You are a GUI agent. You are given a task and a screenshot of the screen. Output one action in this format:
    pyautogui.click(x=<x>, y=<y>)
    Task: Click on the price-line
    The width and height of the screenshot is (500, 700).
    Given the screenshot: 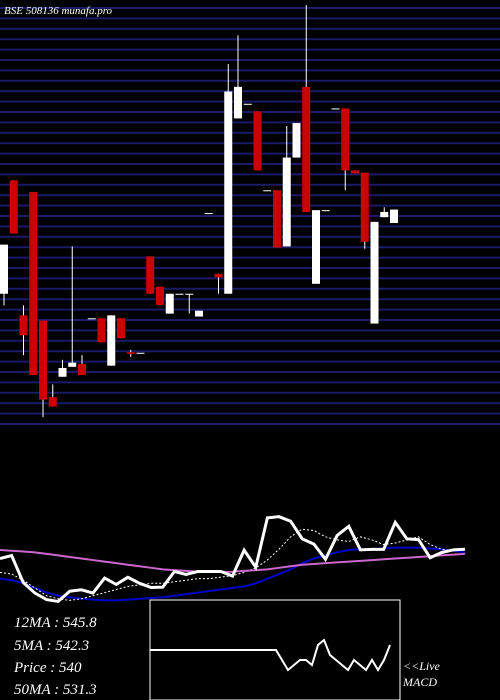 What is the action you would take?
    pyautogui.click(x=233, y=559)
    